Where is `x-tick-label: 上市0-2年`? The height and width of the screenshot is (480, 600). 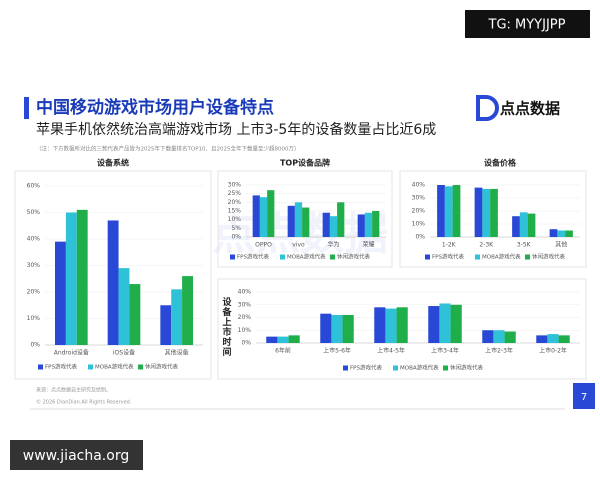 x-tick-label: 上市0-2年 is located at coordinates (553, 351).